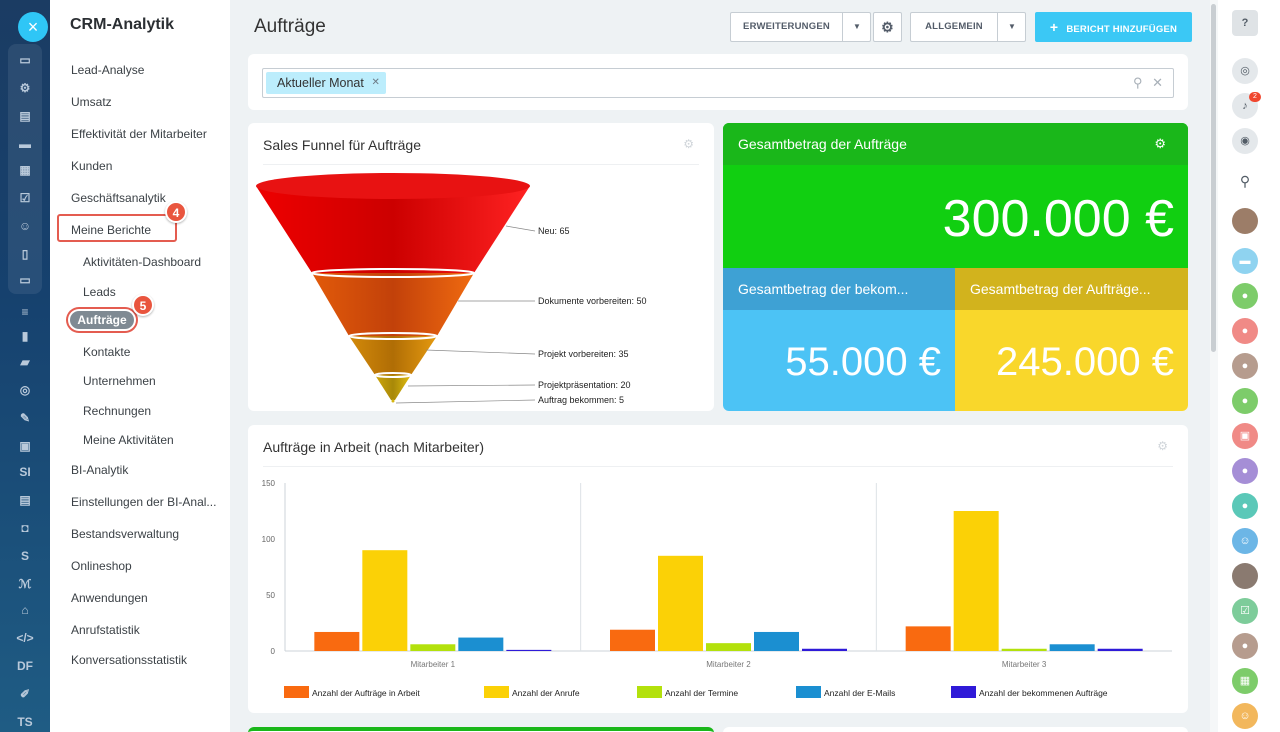 This screenshot has width=1280, height=732. I want to click on legend-swatch, so click(963, 692).